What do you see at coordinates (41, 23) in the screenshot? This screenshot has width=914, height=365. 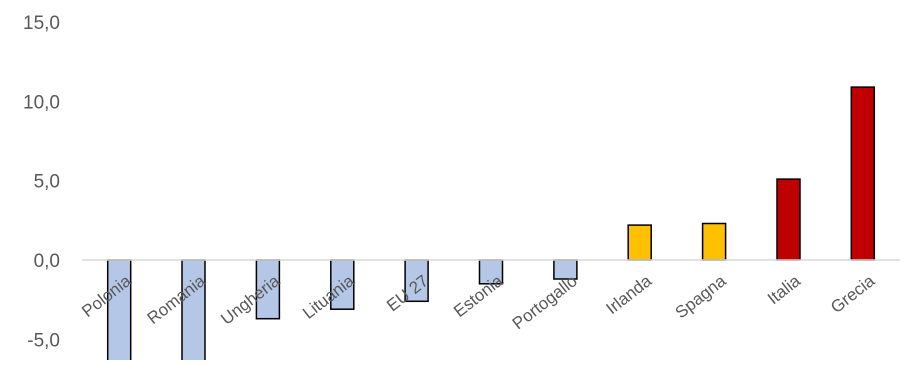 I see `y-tick-label: 15,0` at bounding box center [41, 23].